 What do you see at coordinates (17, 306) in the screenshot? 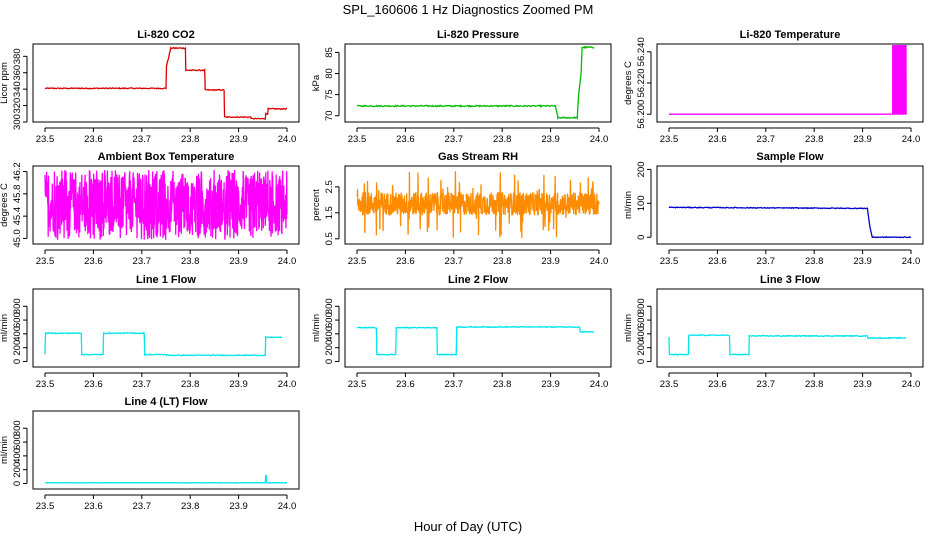
I see `y-tick-label: 800` at bounding box center [17, 306].